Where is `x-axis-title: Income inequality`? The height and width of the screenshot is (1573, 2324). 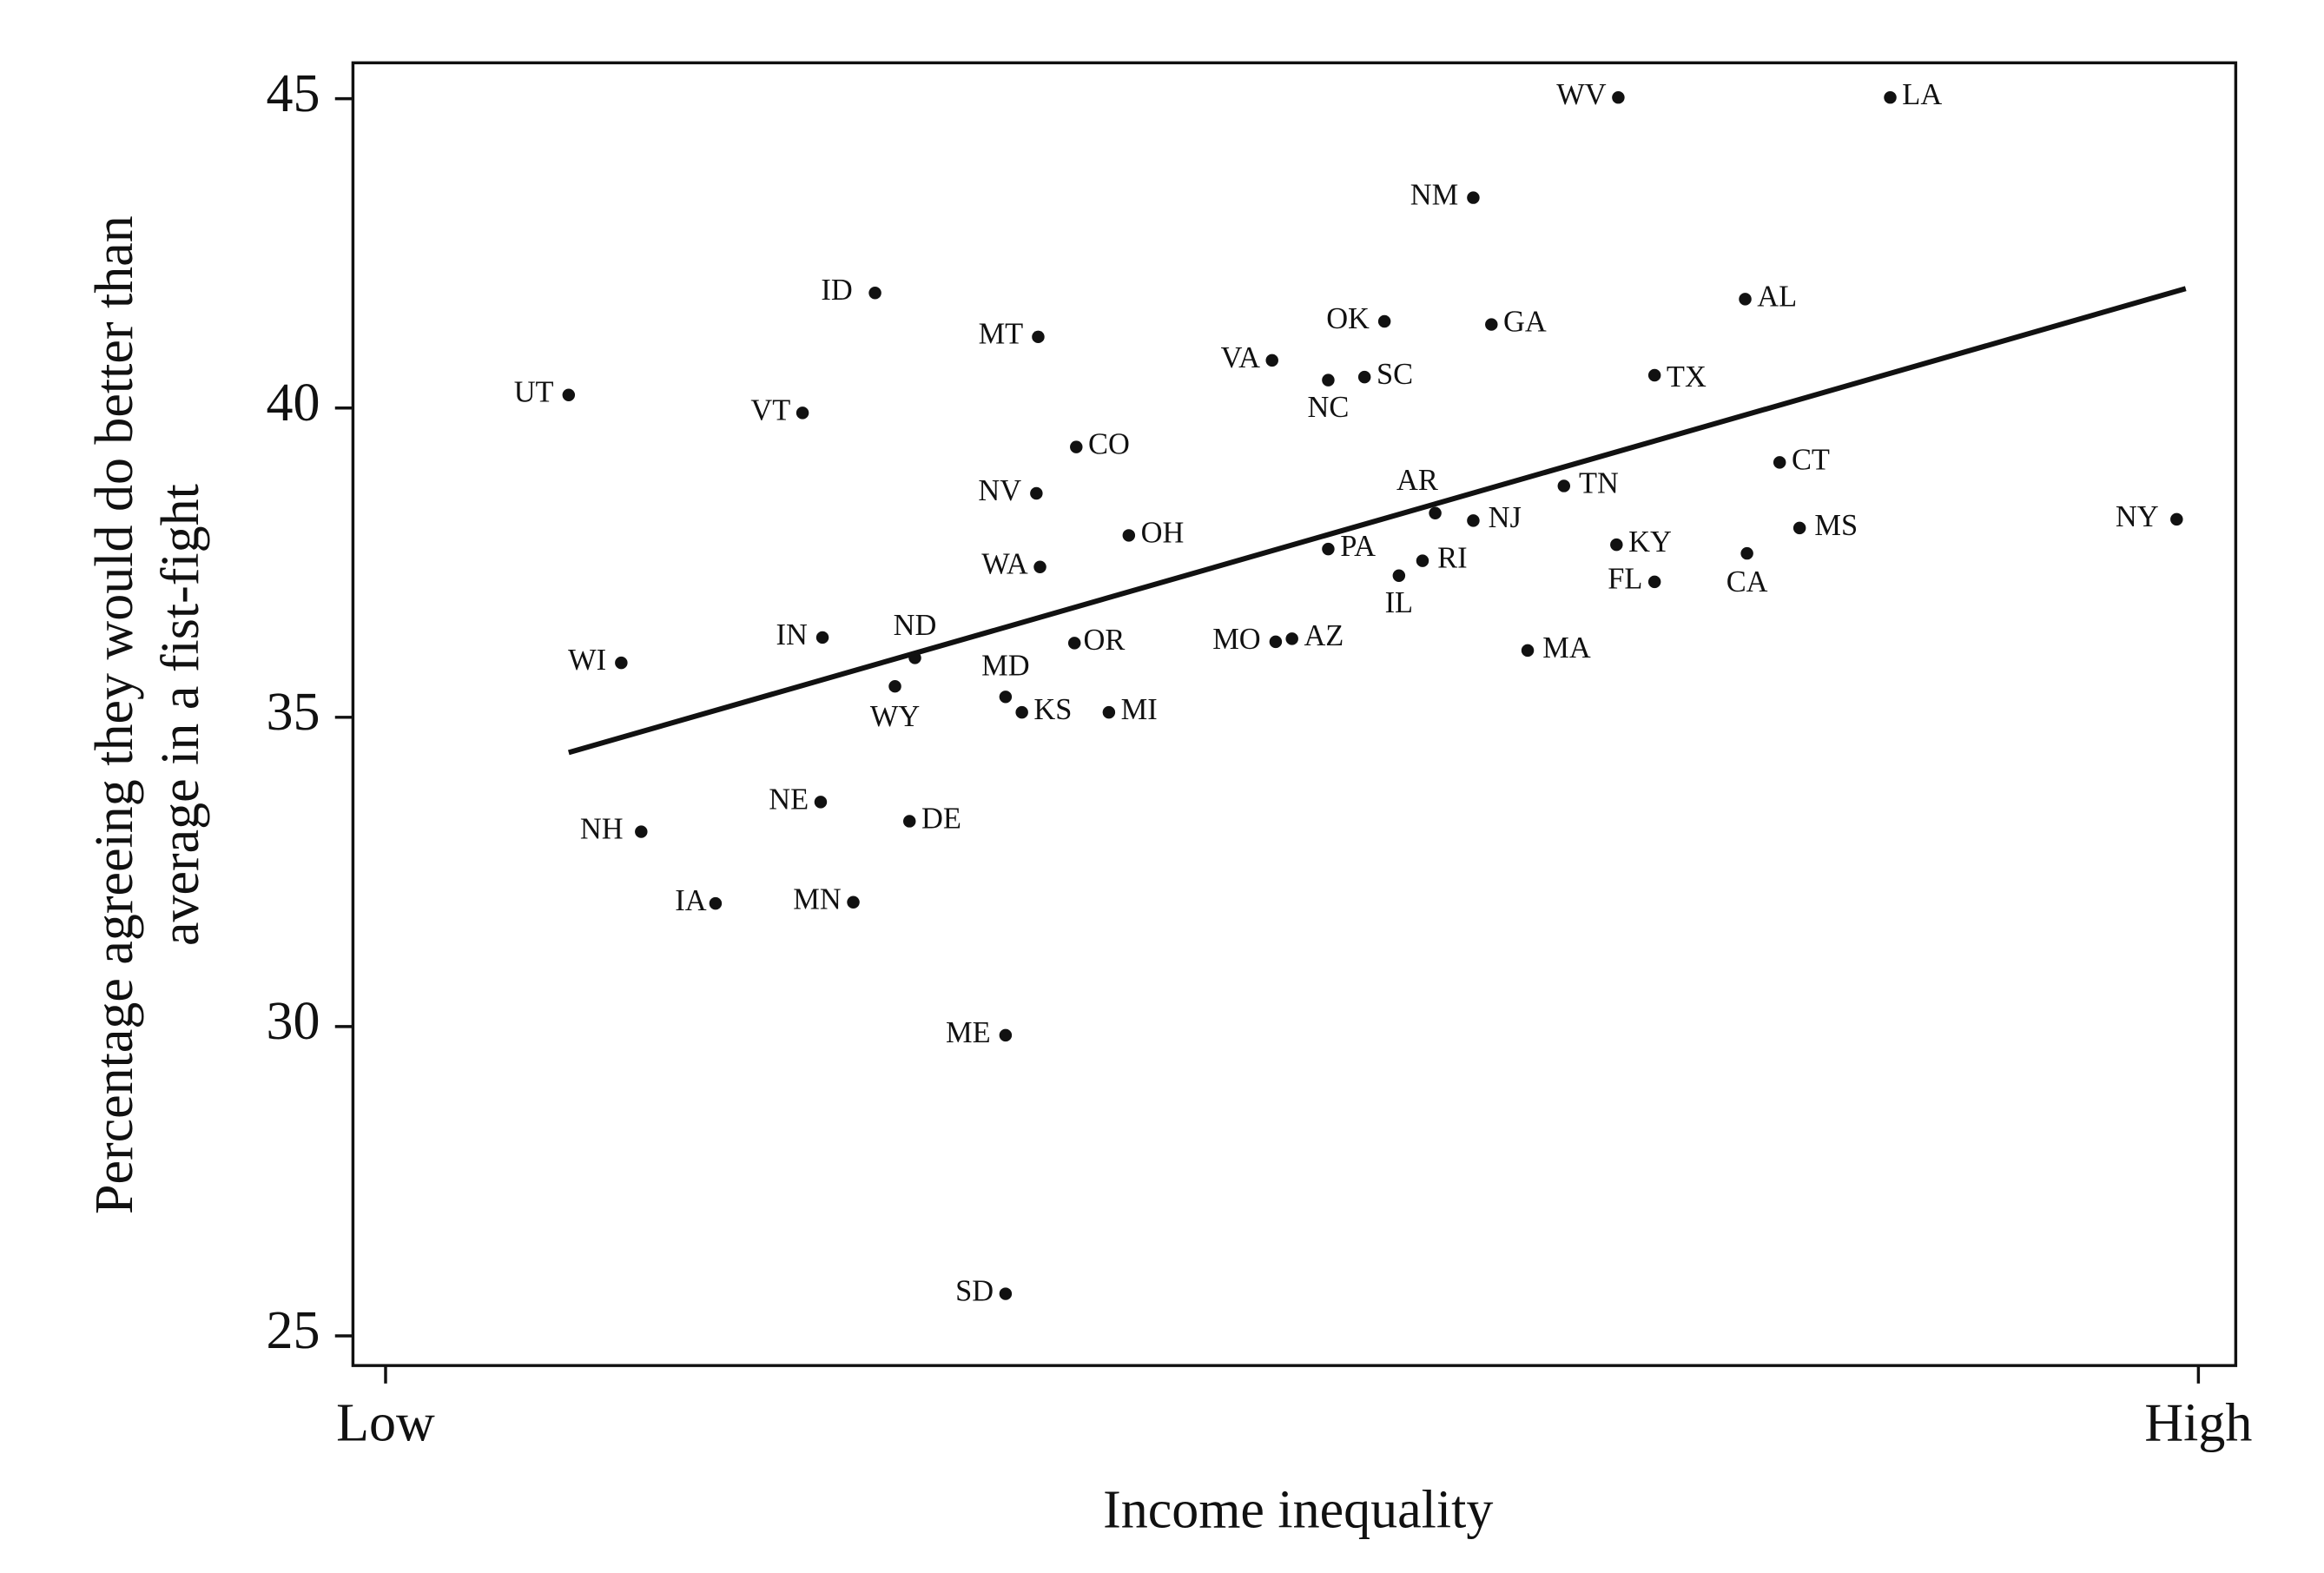 x-axis-title: Income inequality is located at coordinates (1298, 1510).